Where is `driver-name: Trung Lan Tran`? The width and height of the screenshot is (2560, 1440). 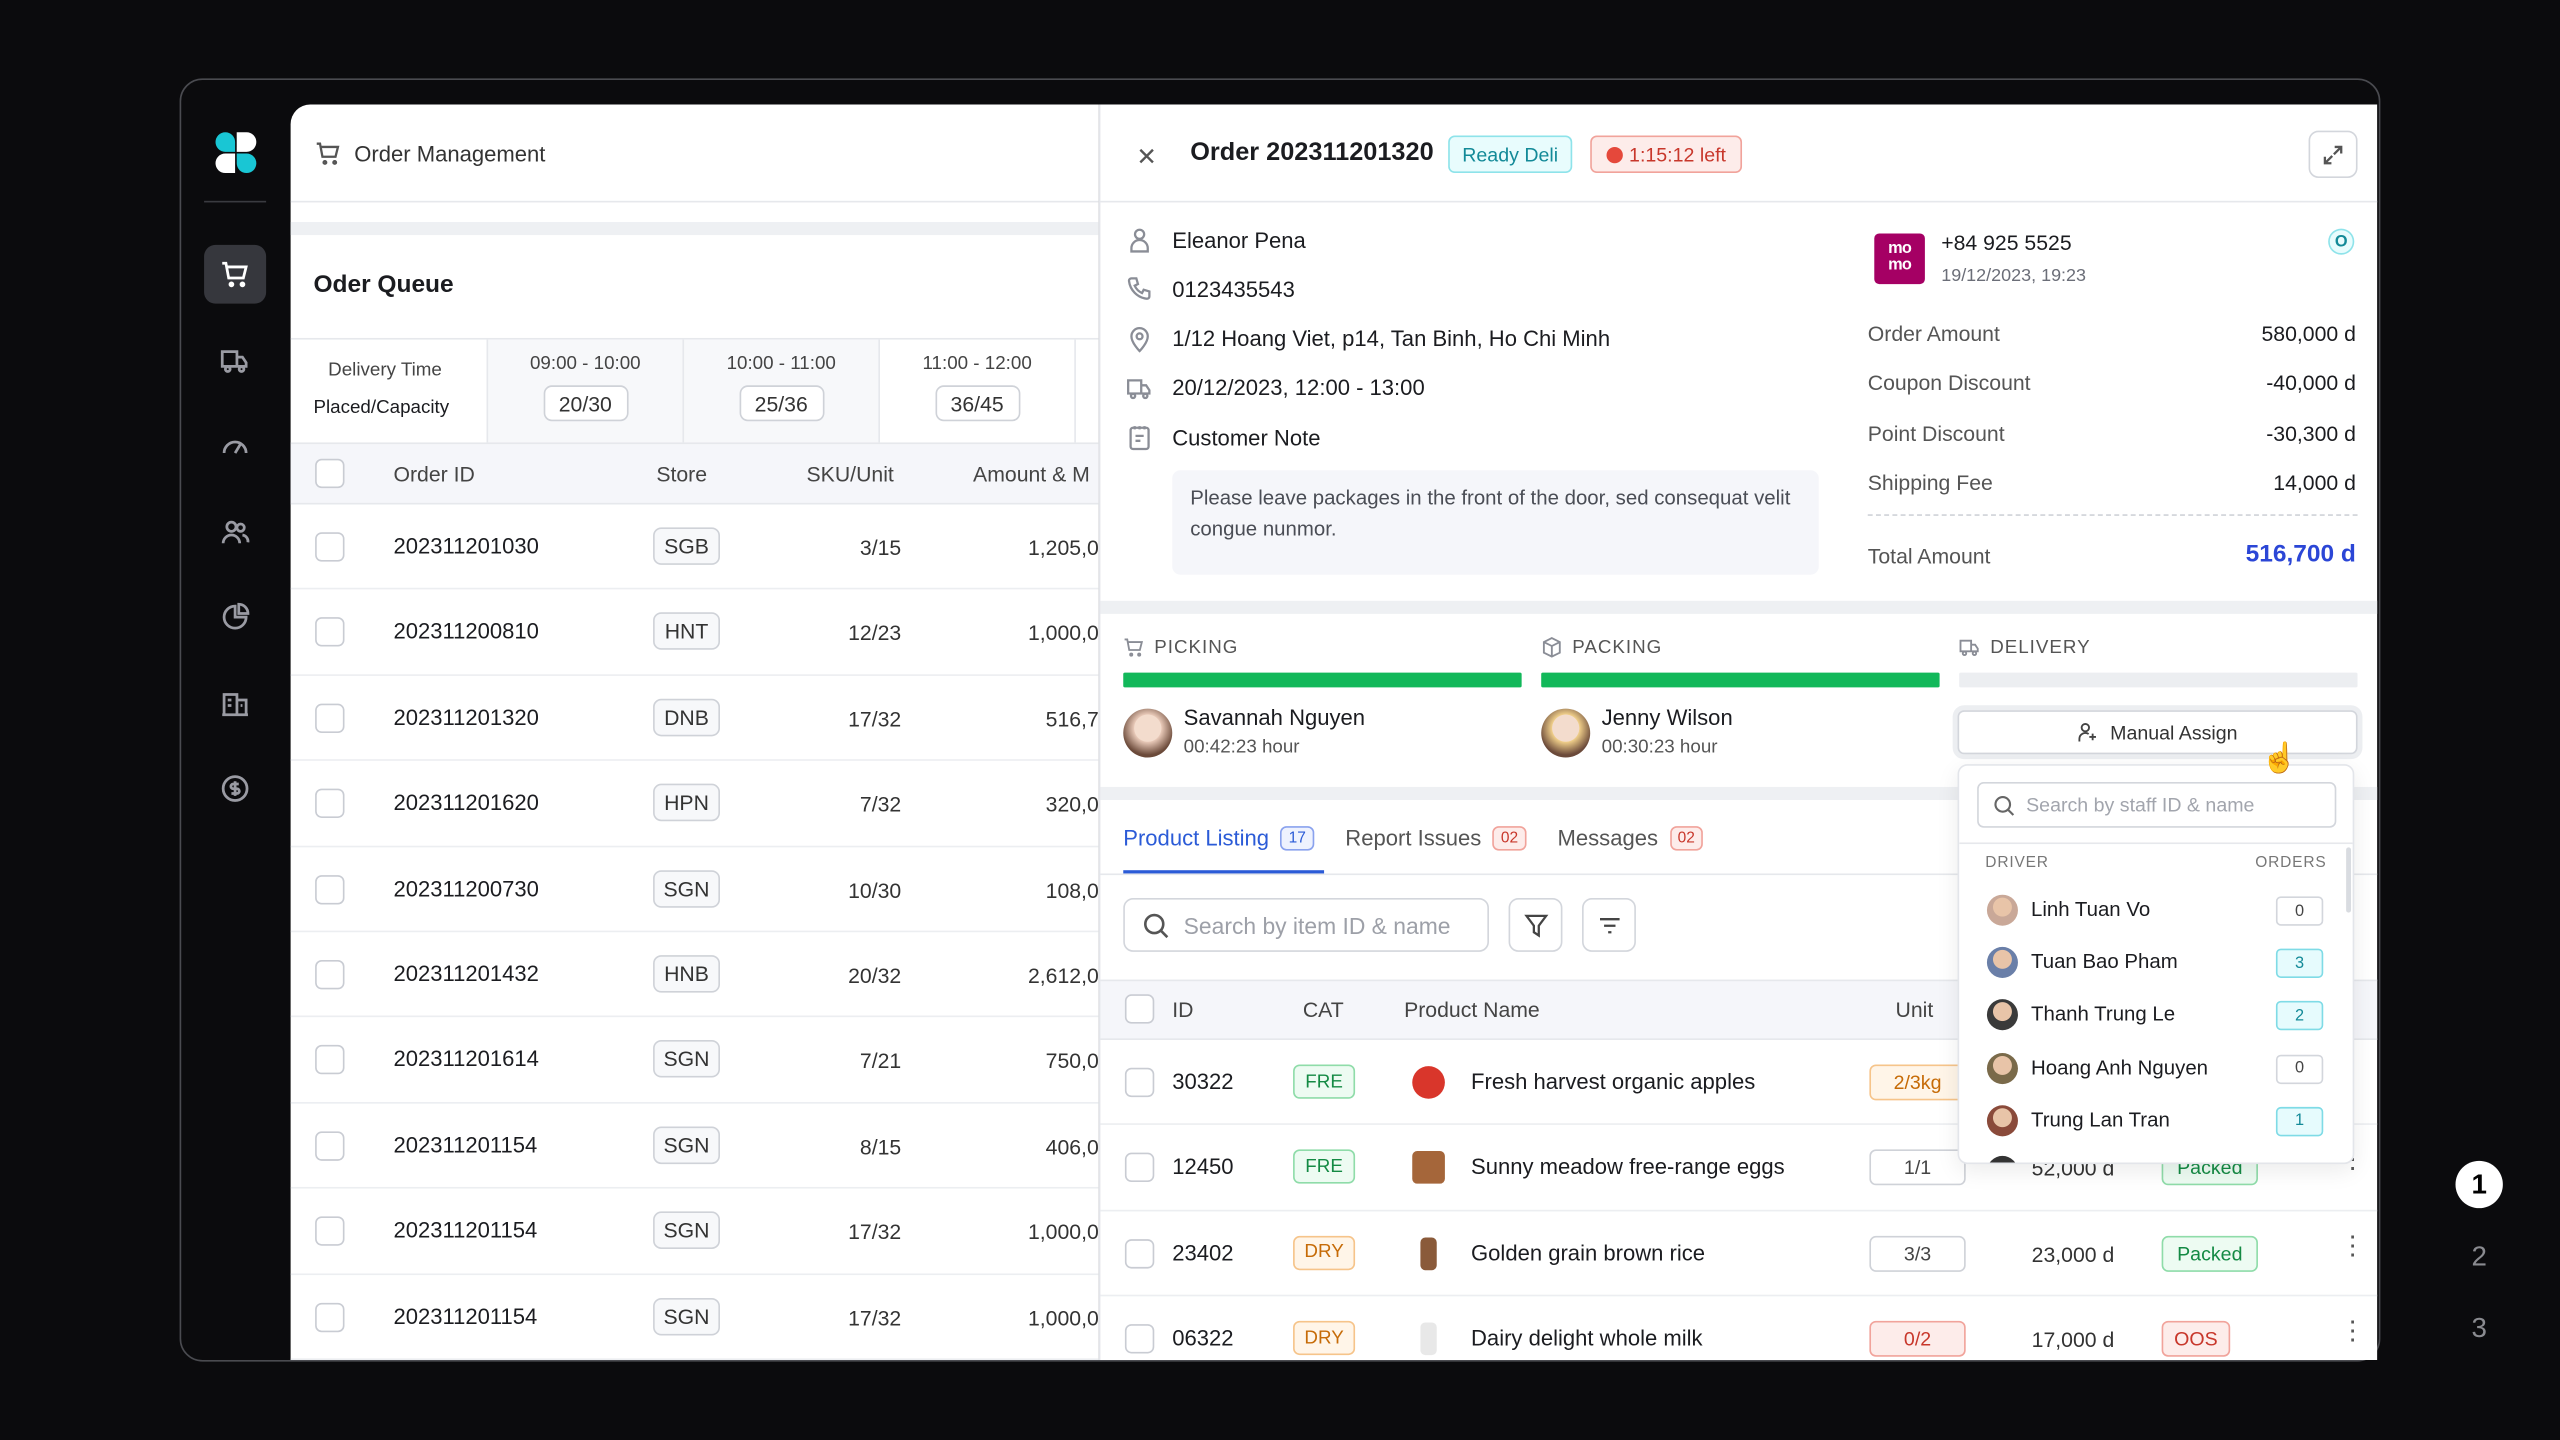
driver-name: Trung Lan Tran is located at coordinates (2100, 1120).